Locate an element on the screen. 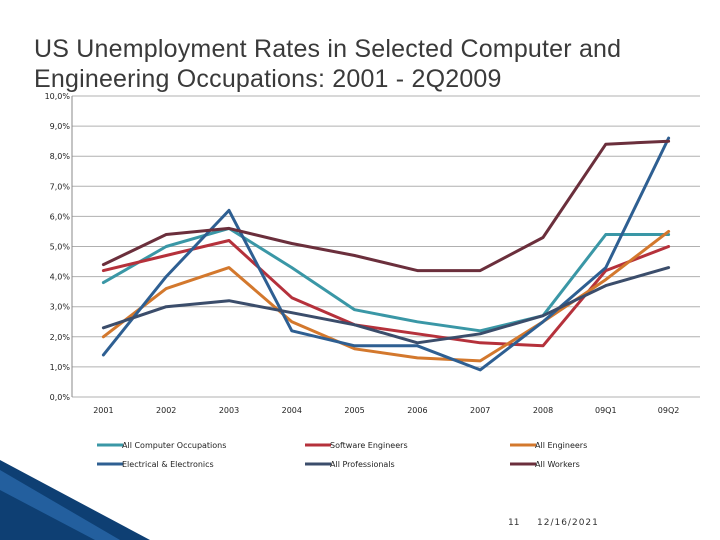 This screenshot has height=540, width=720. y-tick-label: 1,0% is located at coordinates (60, 367).